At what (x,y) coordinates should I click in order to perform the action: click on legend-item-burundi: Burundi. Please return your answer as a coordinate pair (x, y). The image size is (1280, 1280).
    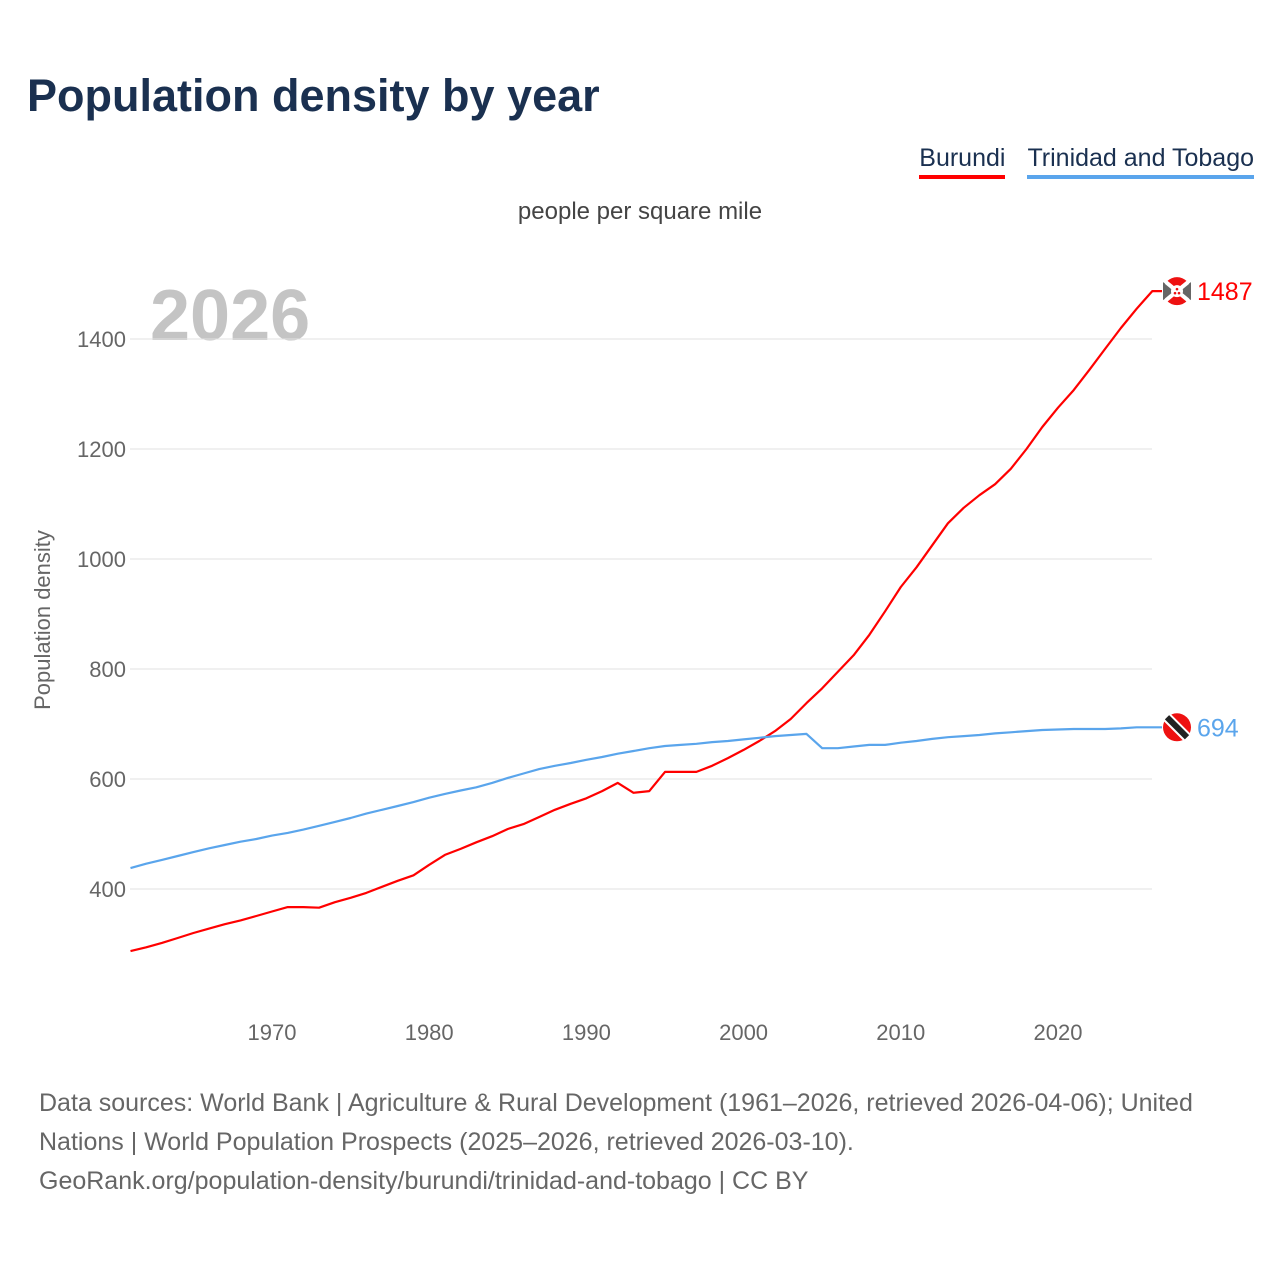
    Looking at the image, I should click on (962, 161).